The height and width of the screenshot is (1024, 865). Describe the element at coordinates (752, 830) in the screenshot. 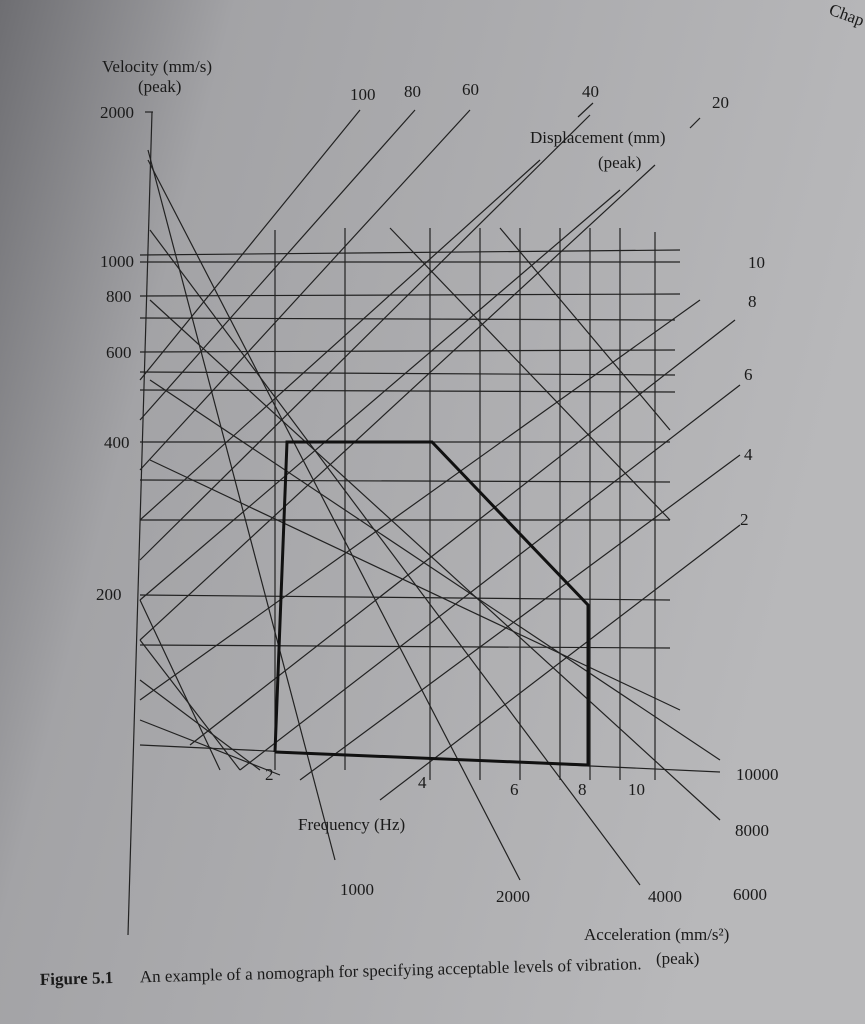

I see `acceleration-label: 8000` at that location.